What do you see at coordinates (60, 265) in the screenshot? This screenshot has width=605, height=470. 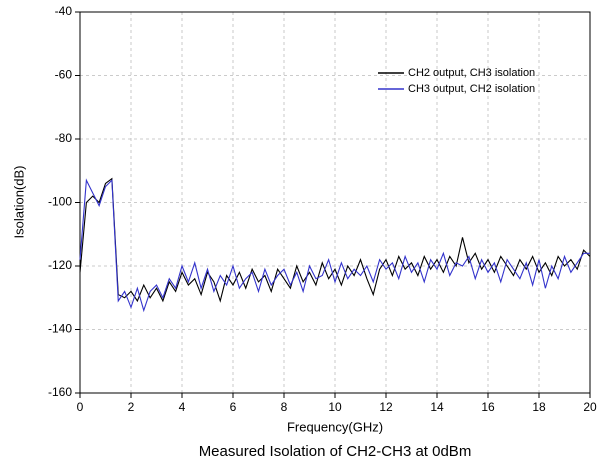 I see `y-tick-label: -120` at bounding box center [60, 265].